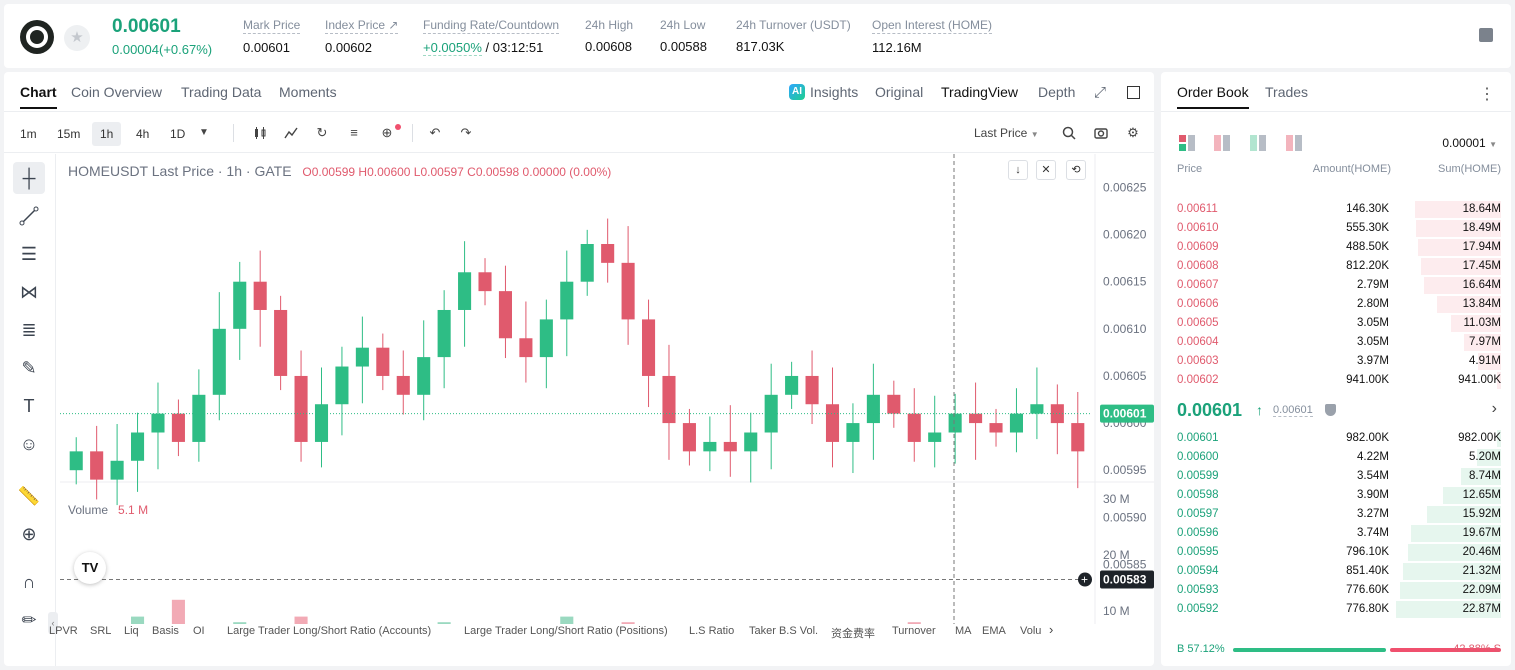  Describe the element at coordinates (1336, 247) in the screenshot. I see `ask-row: 0.00609 488.50K 17.94M` at that location.